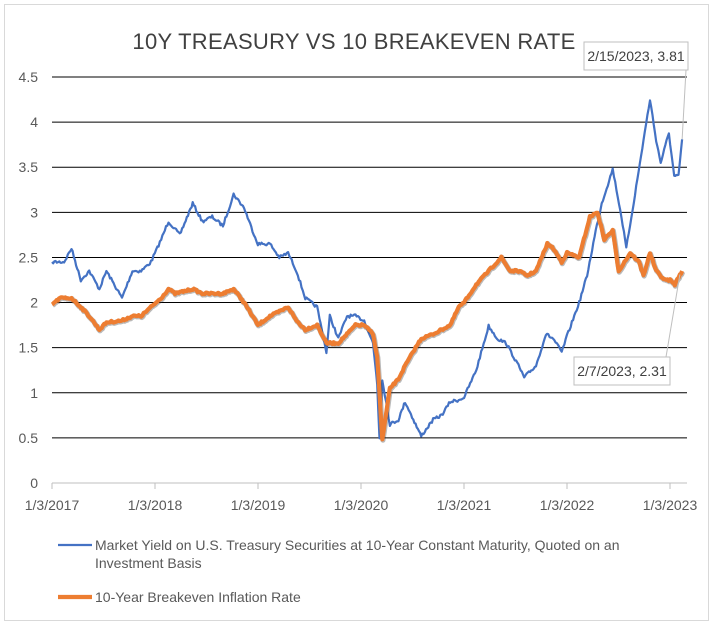 The height and width of the screenshot is (627, 715). Describe the element at coordinates (29, 167) in the screenshot. I see `y-tick-label: 3.5` at that location.